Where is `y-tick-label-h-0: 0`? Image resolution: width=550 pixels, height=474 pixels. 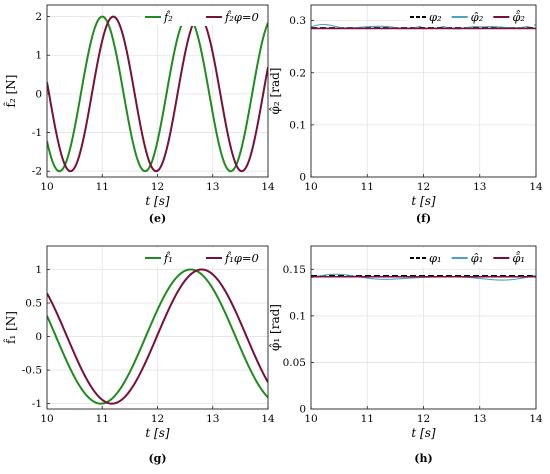 y-tick-label-h-0: 0 is located at coordinates (302, 410).